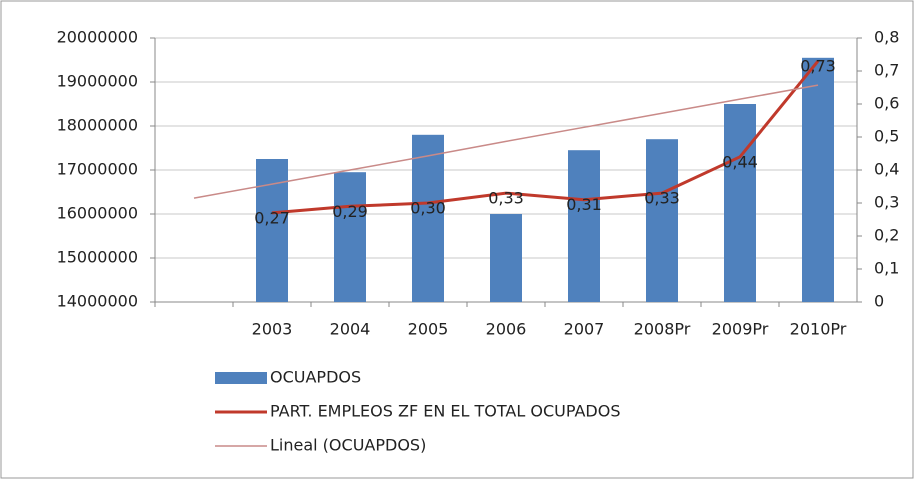 This screenshot has width=914, height=483. Describe the element at coordinates (272, 329) in the screenshot. I see `x-tick-label: 2003` at that location.